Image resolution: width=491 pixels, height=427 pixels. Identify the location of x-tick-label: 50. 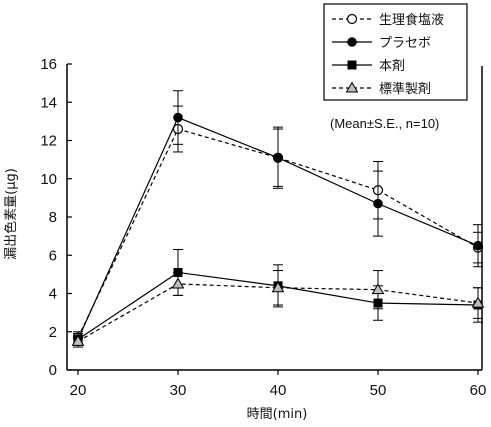
(378, 390).